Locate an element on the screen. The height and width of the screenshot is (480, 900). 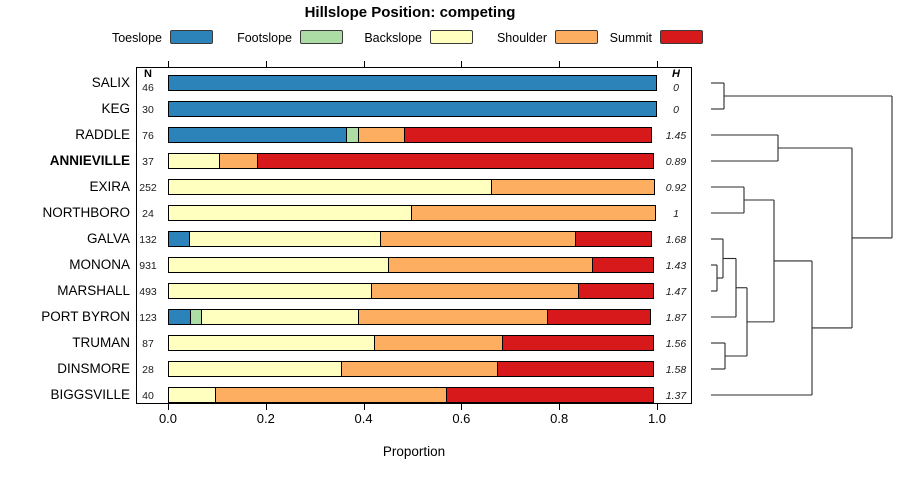
footslope-legend-swatch is located at coordinates (321, 37).